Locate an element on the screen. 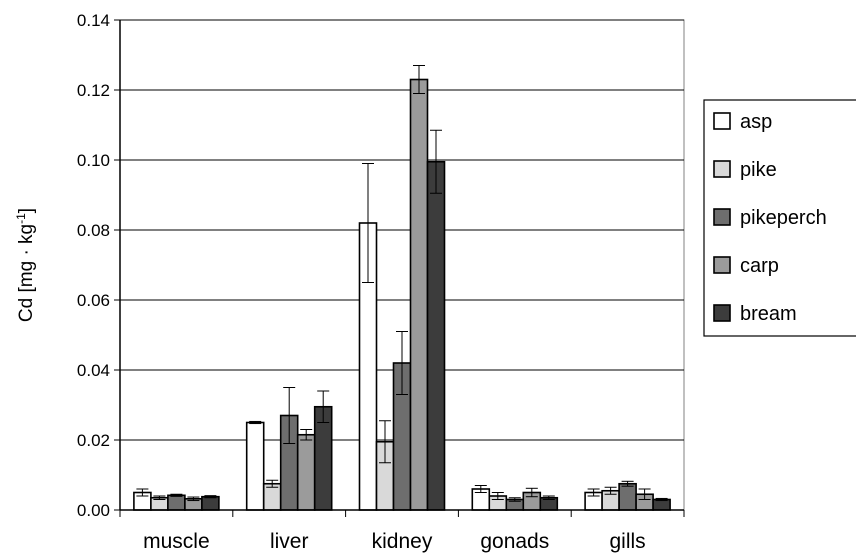  error-bar-carp-muscle is located at coordinates (193, 499).